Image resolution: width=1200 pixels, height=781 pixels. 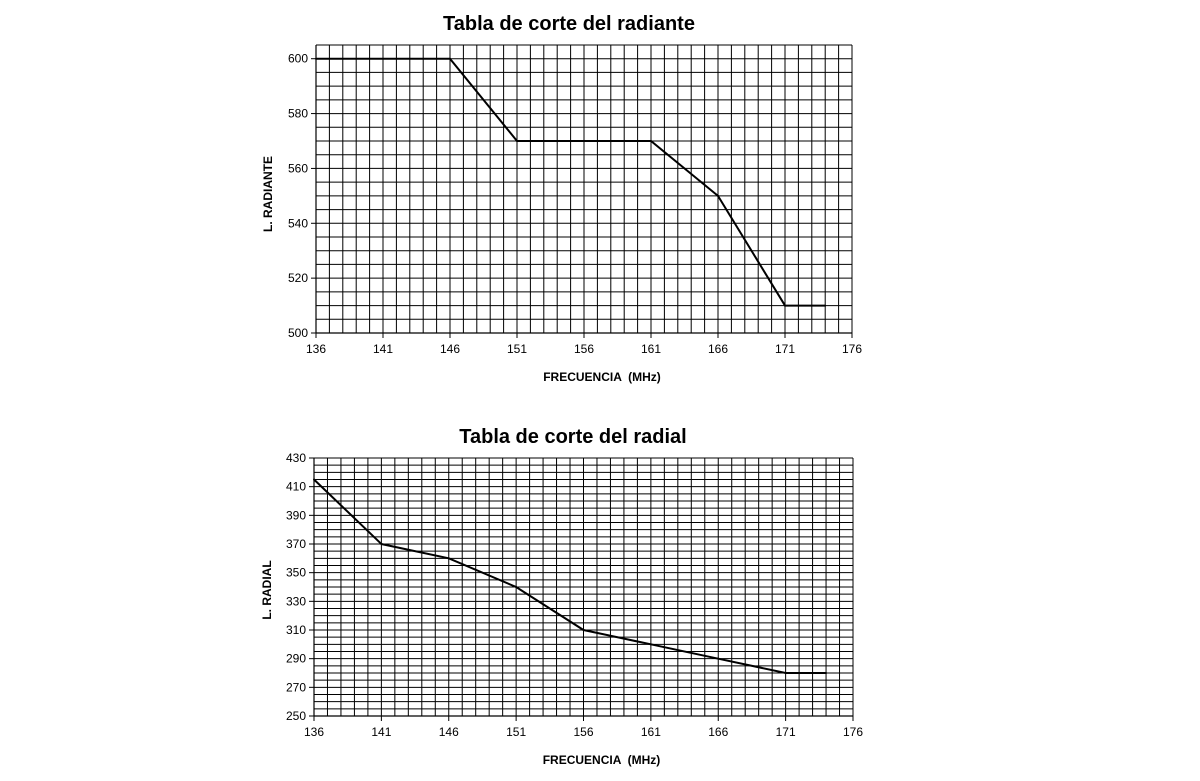 I want to click on y-tick-label: 270, so click(x=296, y=687).